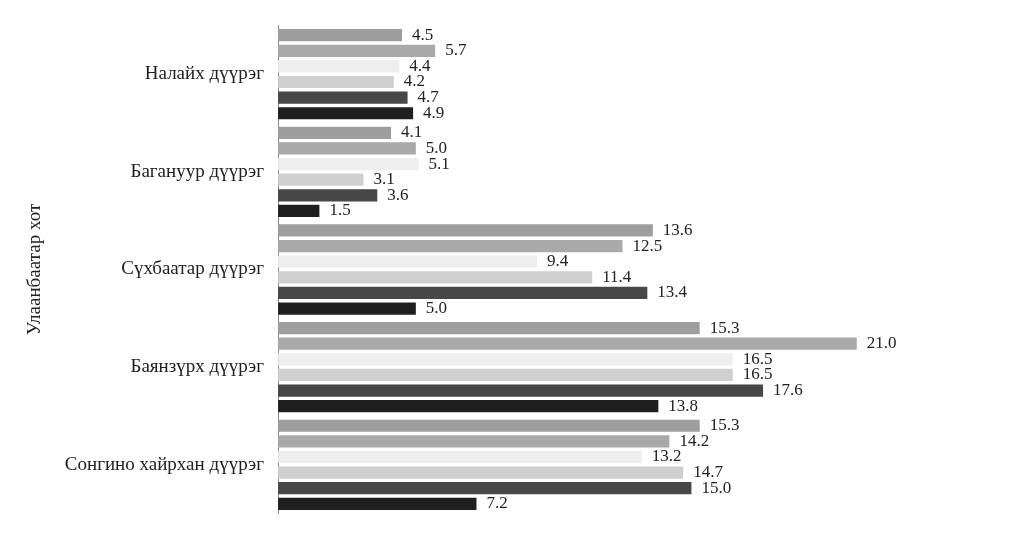  Describe the element at coordinates (436, 308) in the screenshot. I see `data-label: 5.0` at that location.